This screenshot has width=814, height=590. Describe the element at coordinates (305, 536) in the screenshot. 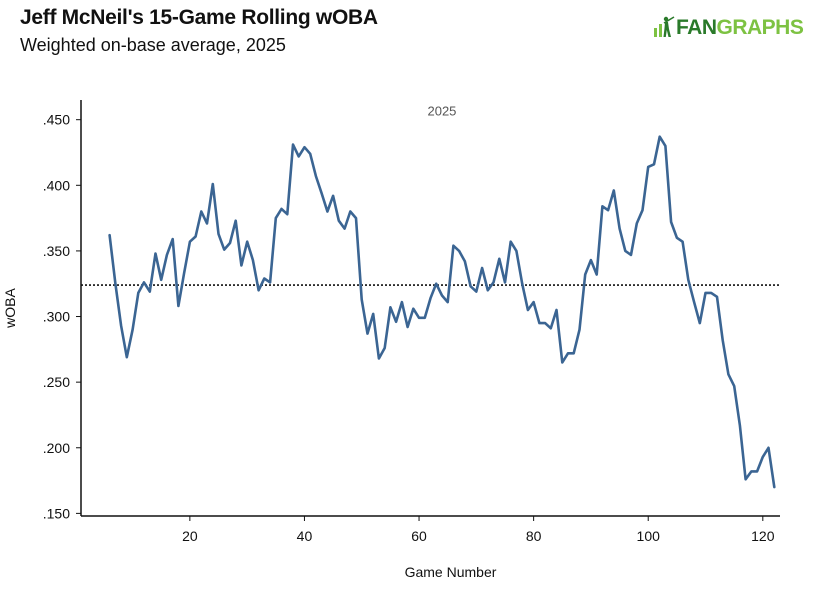

I see `x-tick-label: 40` at that location.